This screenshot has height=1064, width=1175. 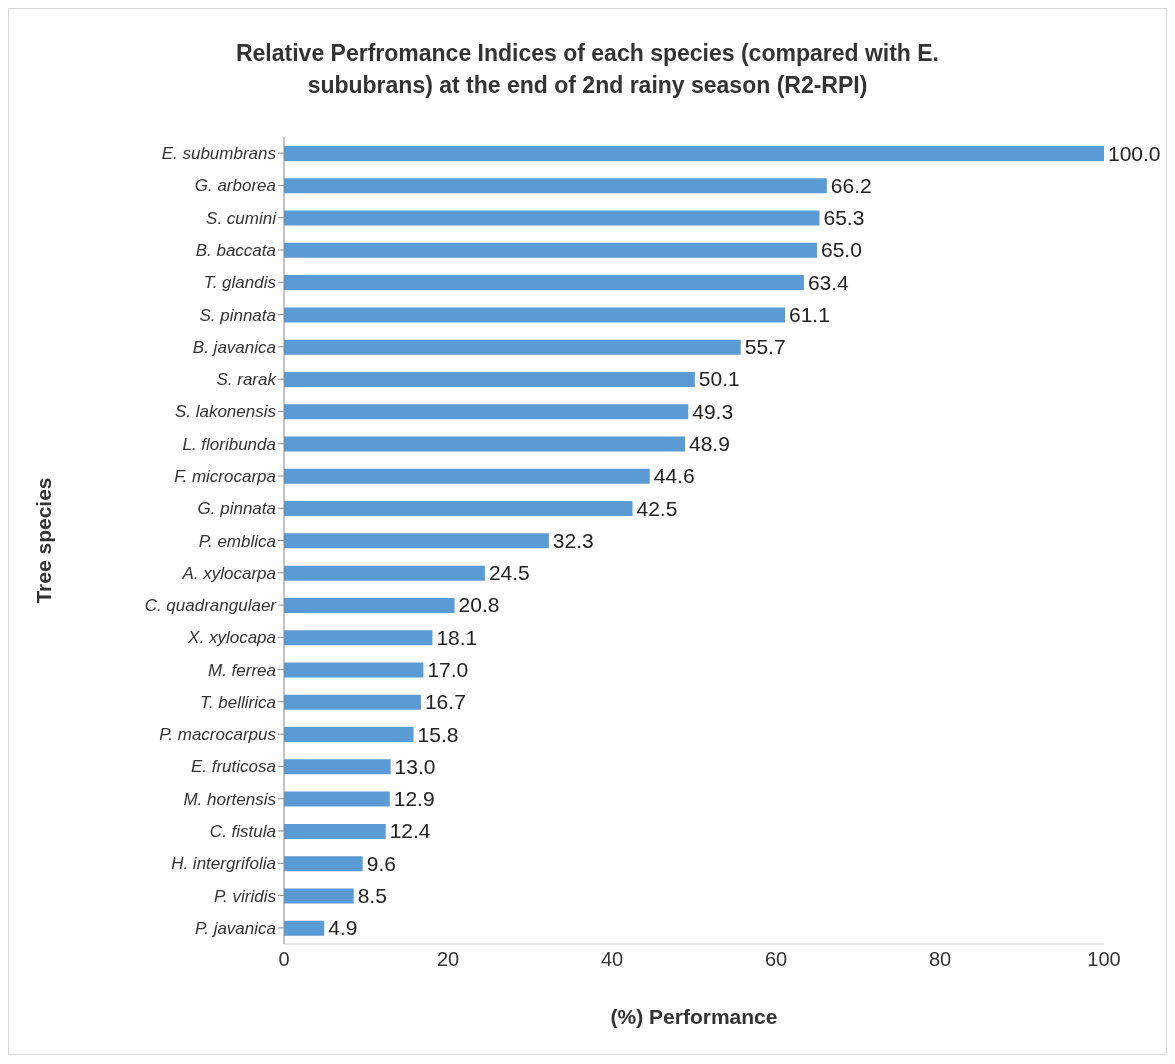 I want to click on y-tick-label: T. bellirica, so click(x=238, y=702).